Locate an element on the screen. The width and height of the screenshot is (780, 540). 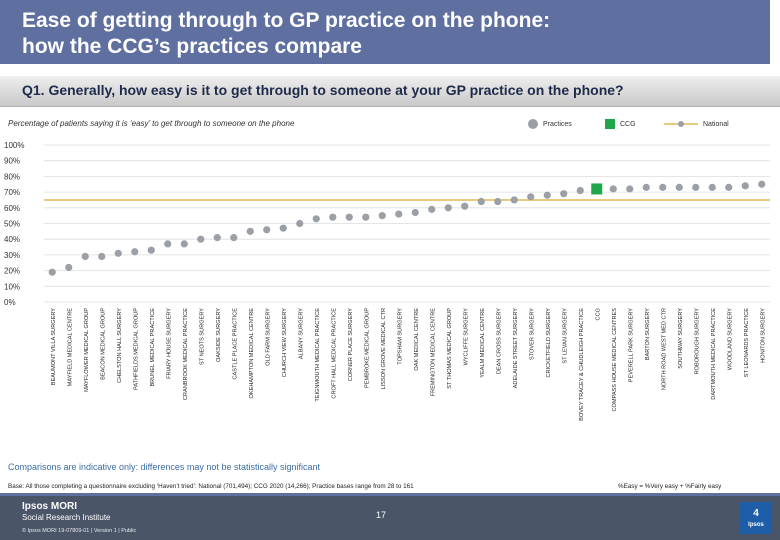
ipsos-logo: 4 Ipsos is located at coordinates (756, 518).